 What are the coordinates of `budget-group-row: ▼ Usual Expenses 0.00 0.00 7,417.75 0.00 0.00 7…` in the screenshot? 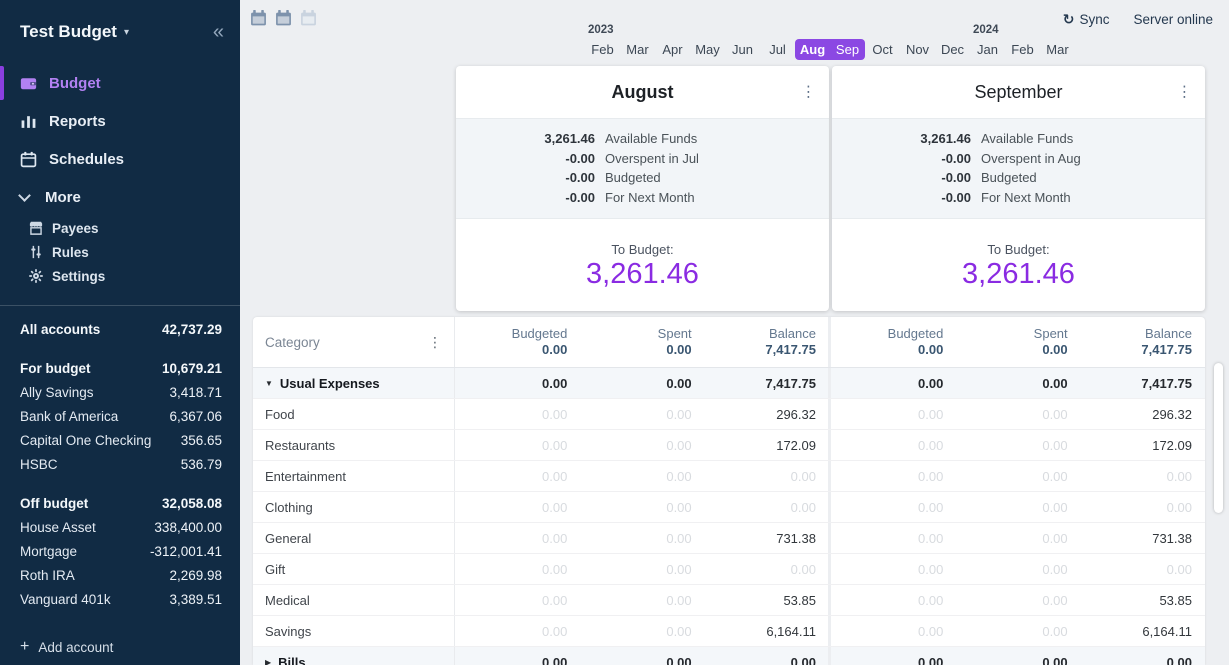 It's located at (729, 383).